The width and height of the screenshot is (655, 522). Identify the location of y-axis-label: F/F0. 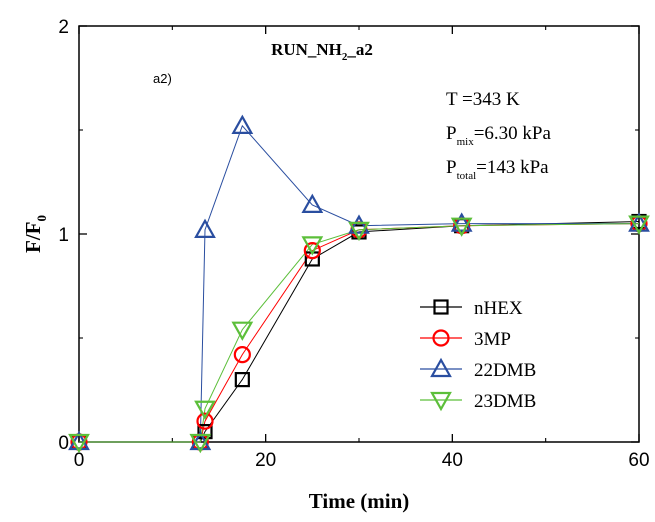
(35, 234).